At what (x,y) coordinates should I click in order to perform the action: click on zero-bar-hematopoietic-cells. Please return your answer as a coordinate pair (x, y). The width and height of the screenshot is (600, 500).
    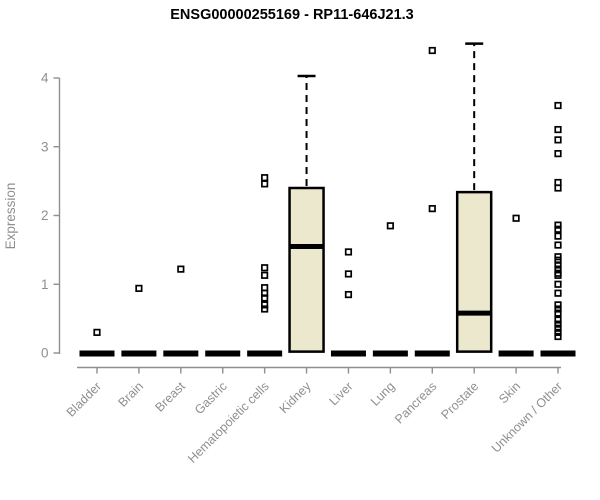
    Looking at the image, I should click on (265, 353).